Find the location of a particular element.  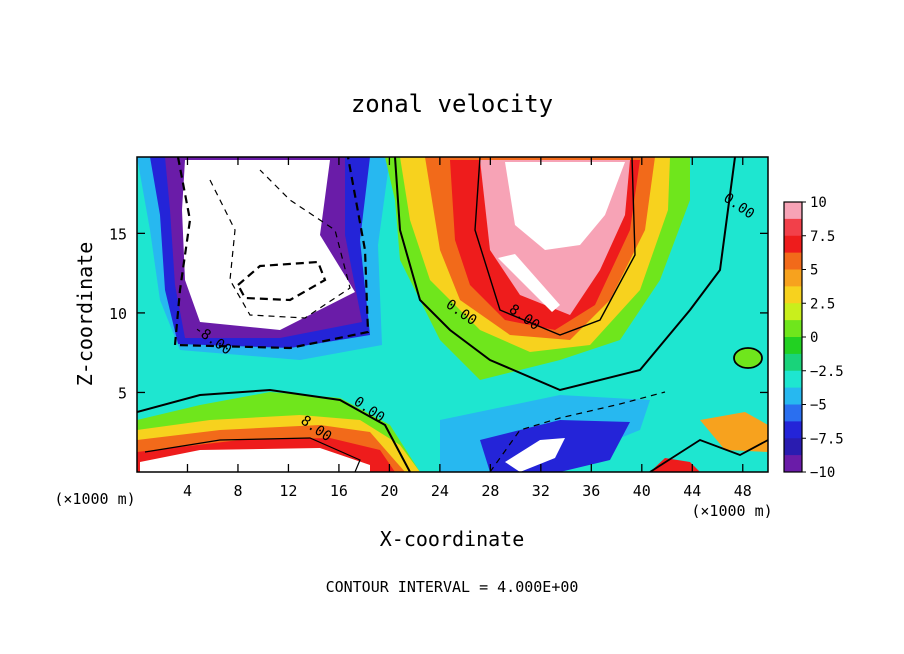

contour-interval-note: CONTOUR INTERVAL = 4.000E+00 is located at coordinates (452, 587).